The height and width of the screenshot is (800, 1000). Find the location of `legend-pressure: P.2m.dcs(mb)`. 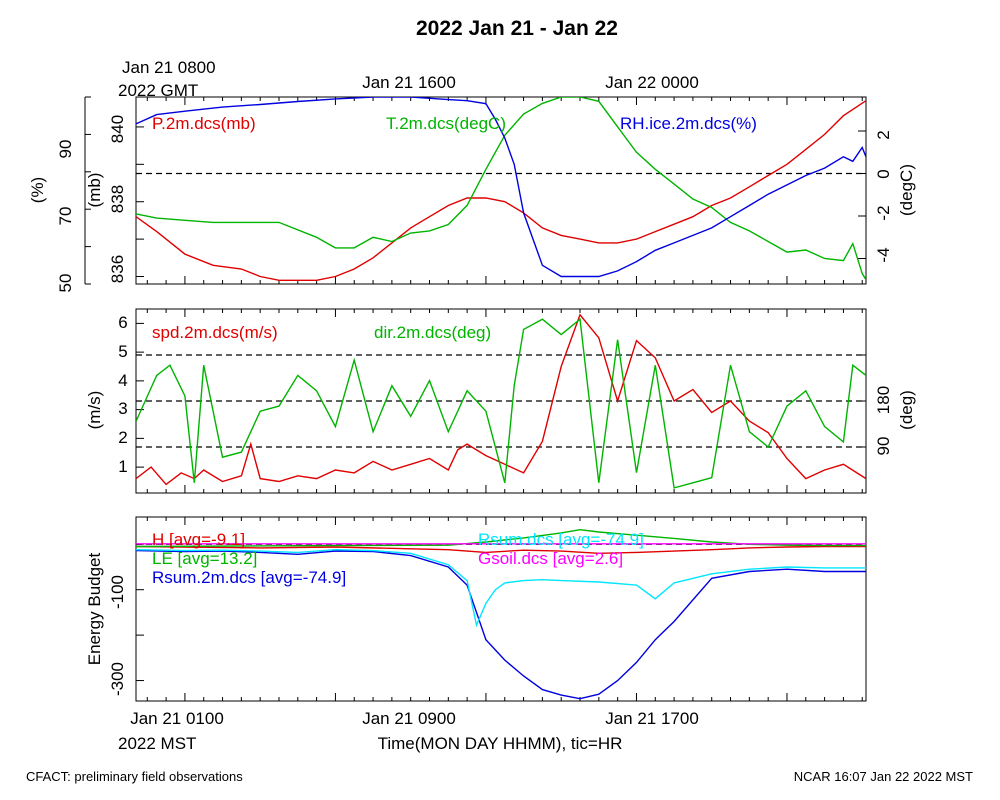

legend-pressure: P.2m.dcs(mb) is located at coordinates (204, 123).